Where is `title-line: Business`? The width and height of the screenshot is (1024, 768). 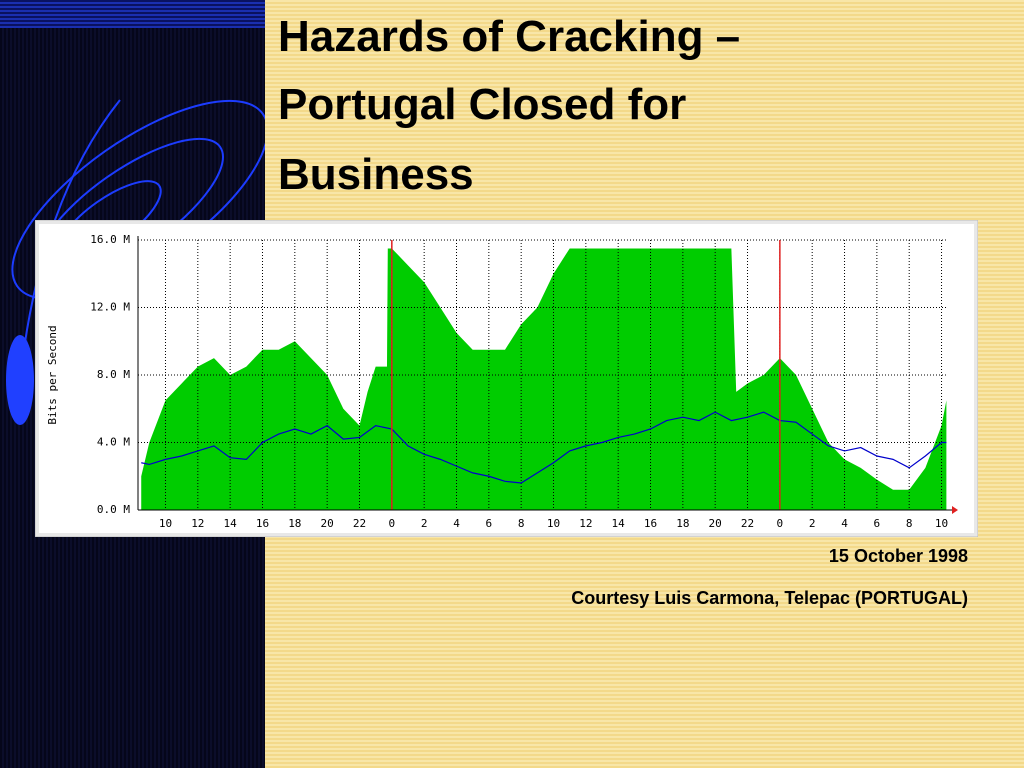
title-line: Business is located at coordinates (376, 174).